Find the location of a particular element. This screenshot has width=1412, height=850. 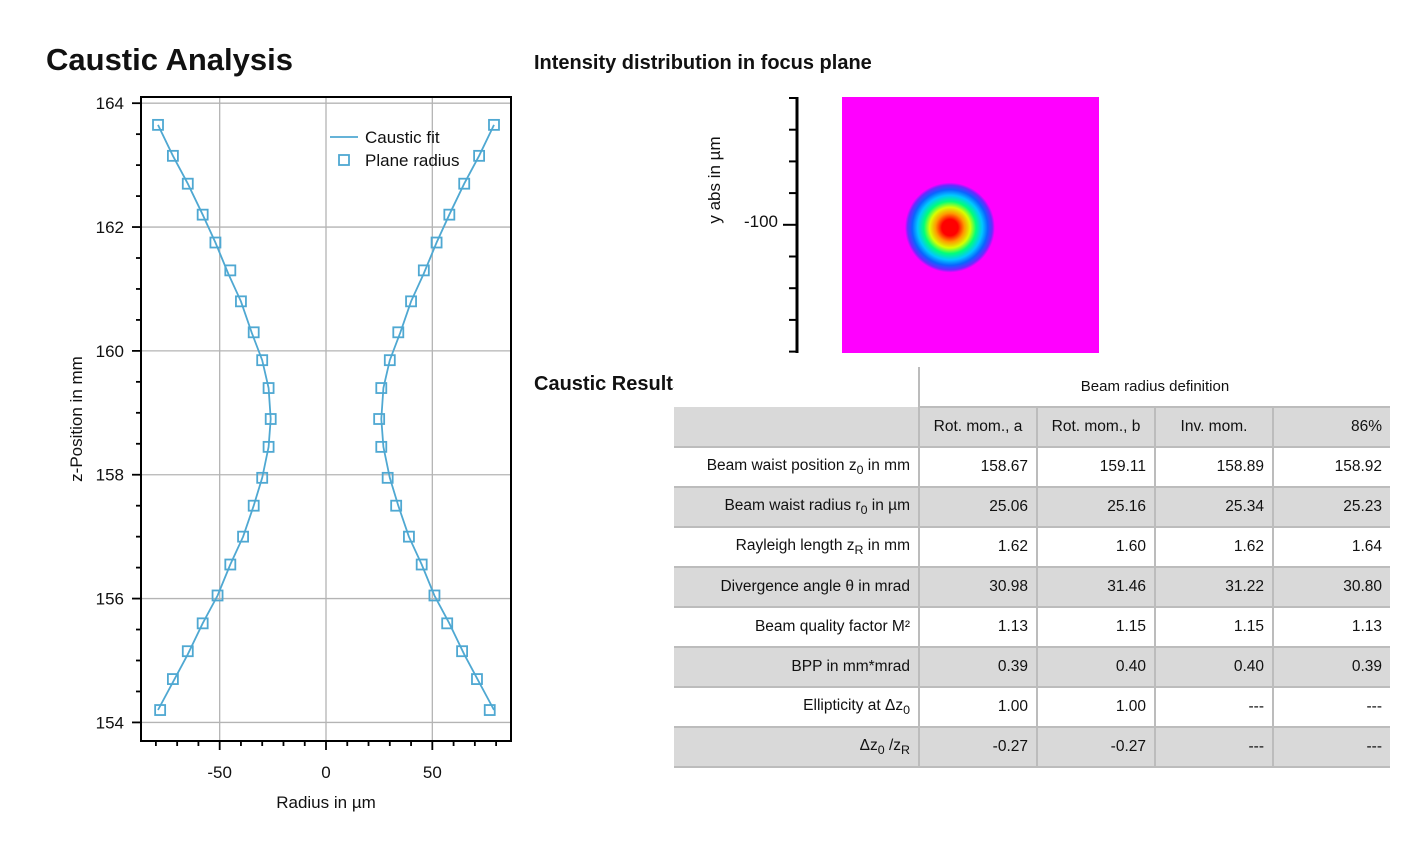

x-tick-label: -50 is located at coordinates (219, 772).